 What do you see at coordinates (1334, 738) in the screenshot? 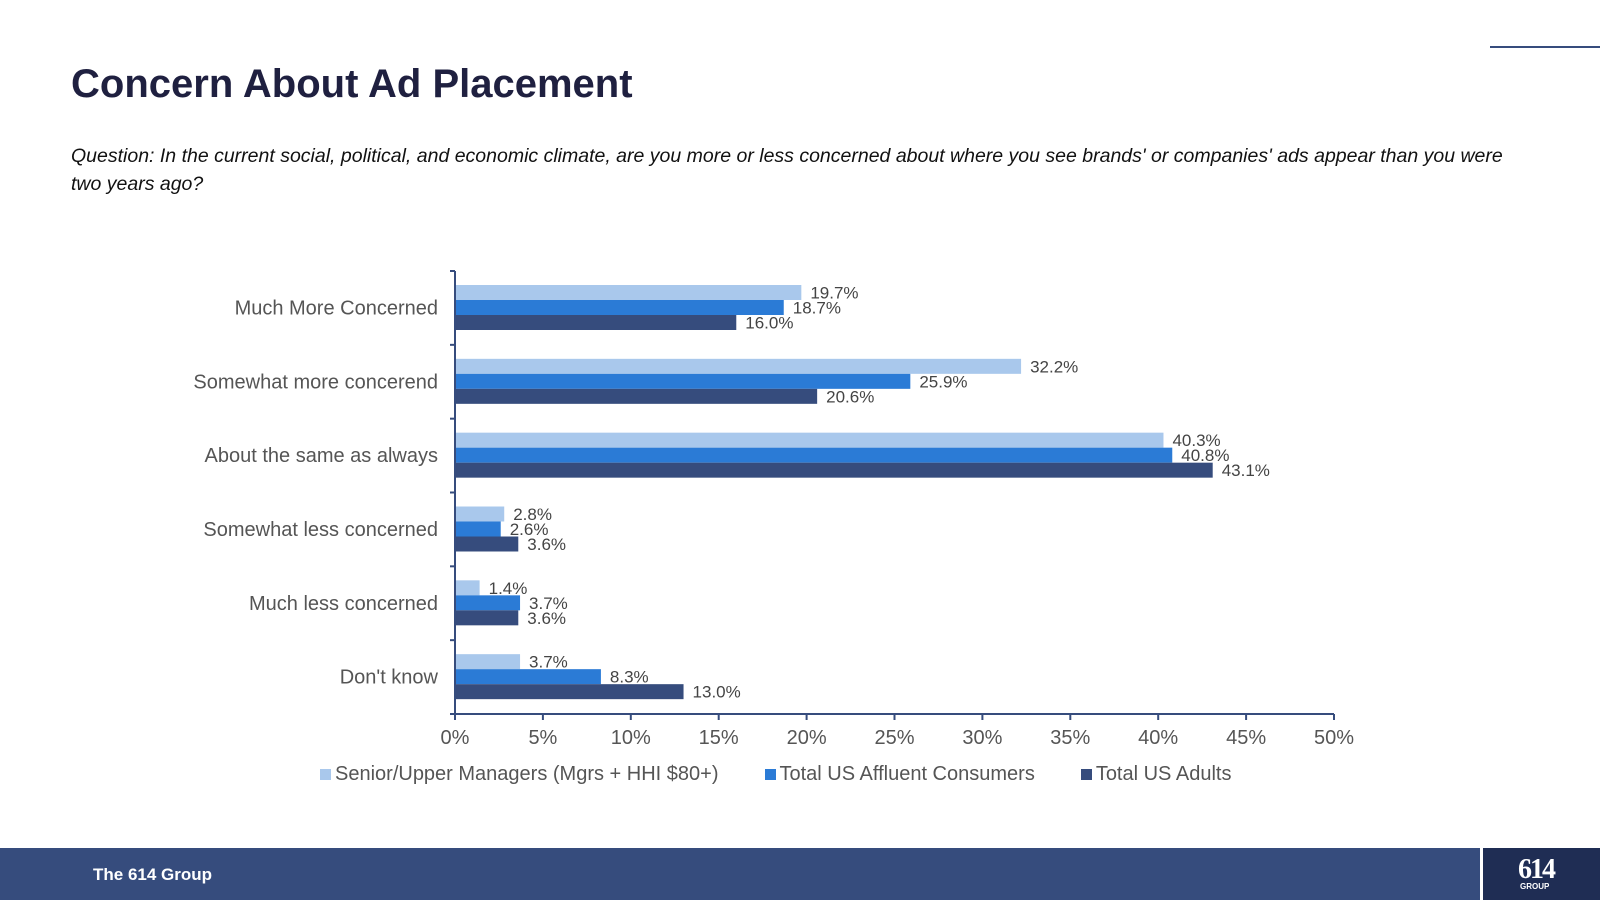
I see `x-tick-label: 50%` at bounding box center [1334, 738].